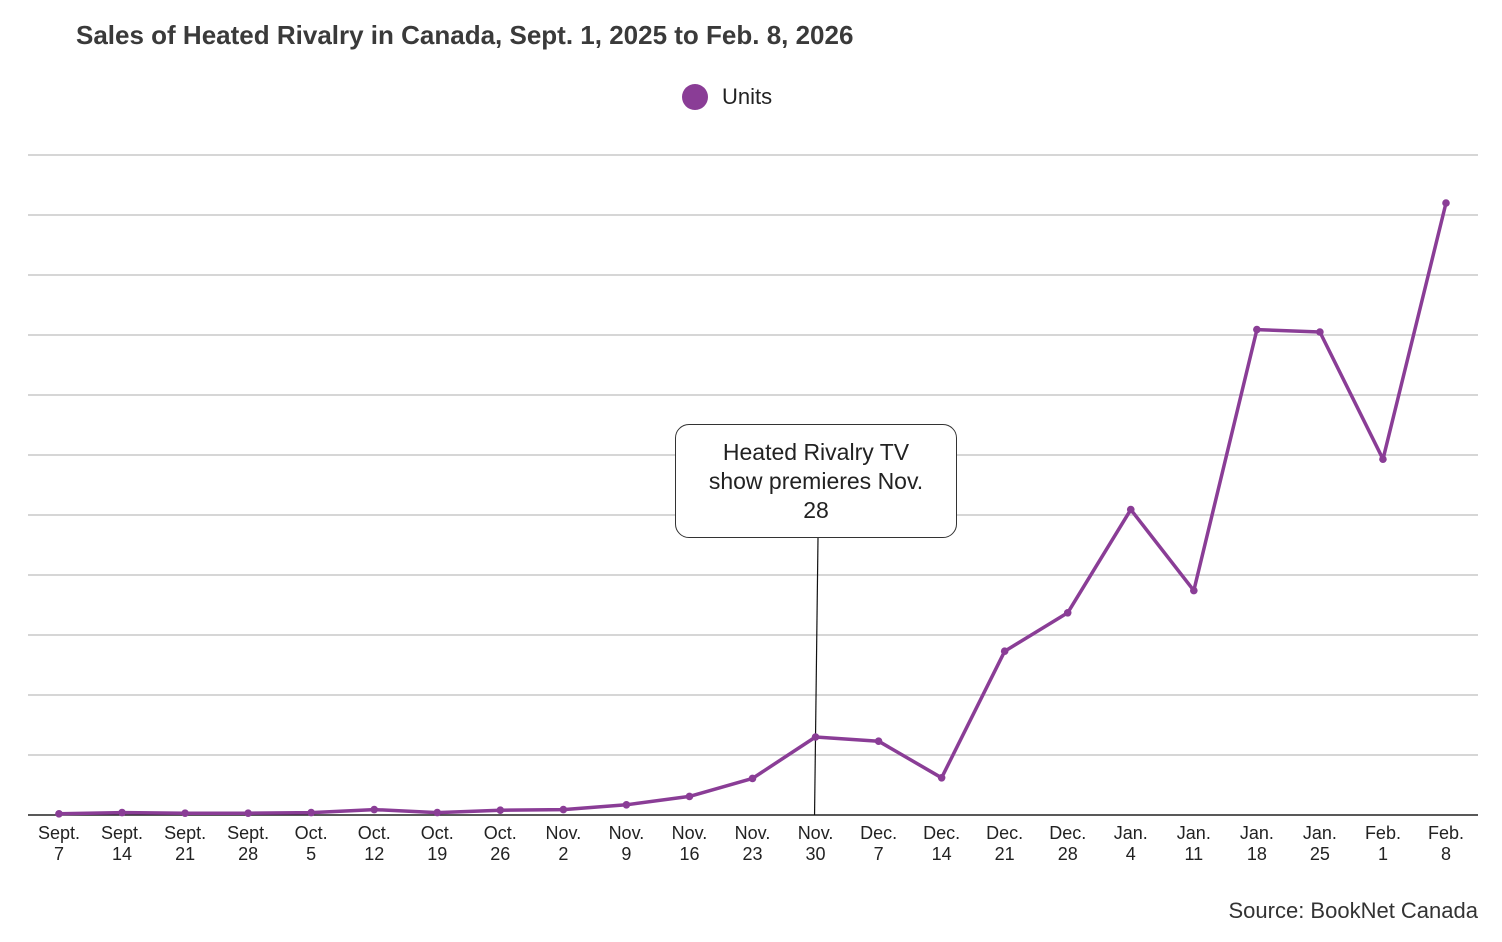  What do you see at coordinates (59, 843) in the screenshot?
I see `x-tick-label: Sept. 7` at bounding box center [59, 843].